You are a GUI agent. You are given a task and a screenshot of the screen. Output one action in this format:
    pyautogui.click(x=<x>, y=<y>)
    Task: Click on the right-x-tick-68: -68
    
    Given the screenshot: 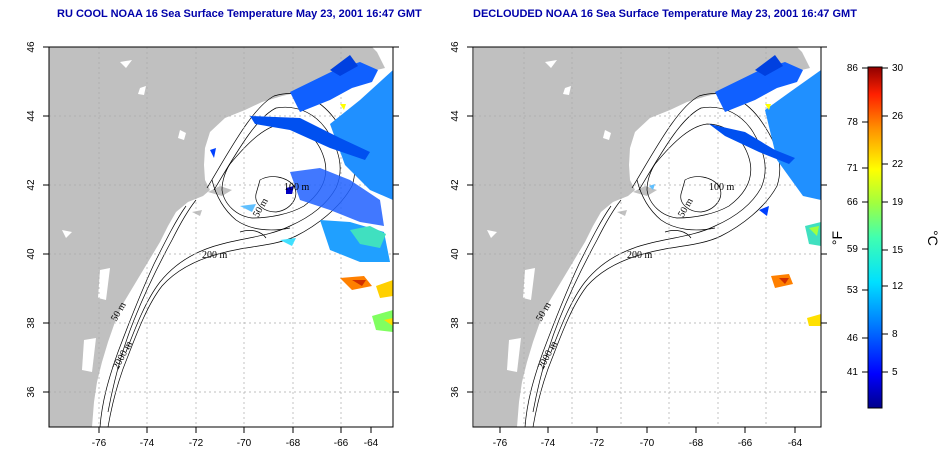 What is the action you would take?
    pyautogui.click(x=696, y=443)
    